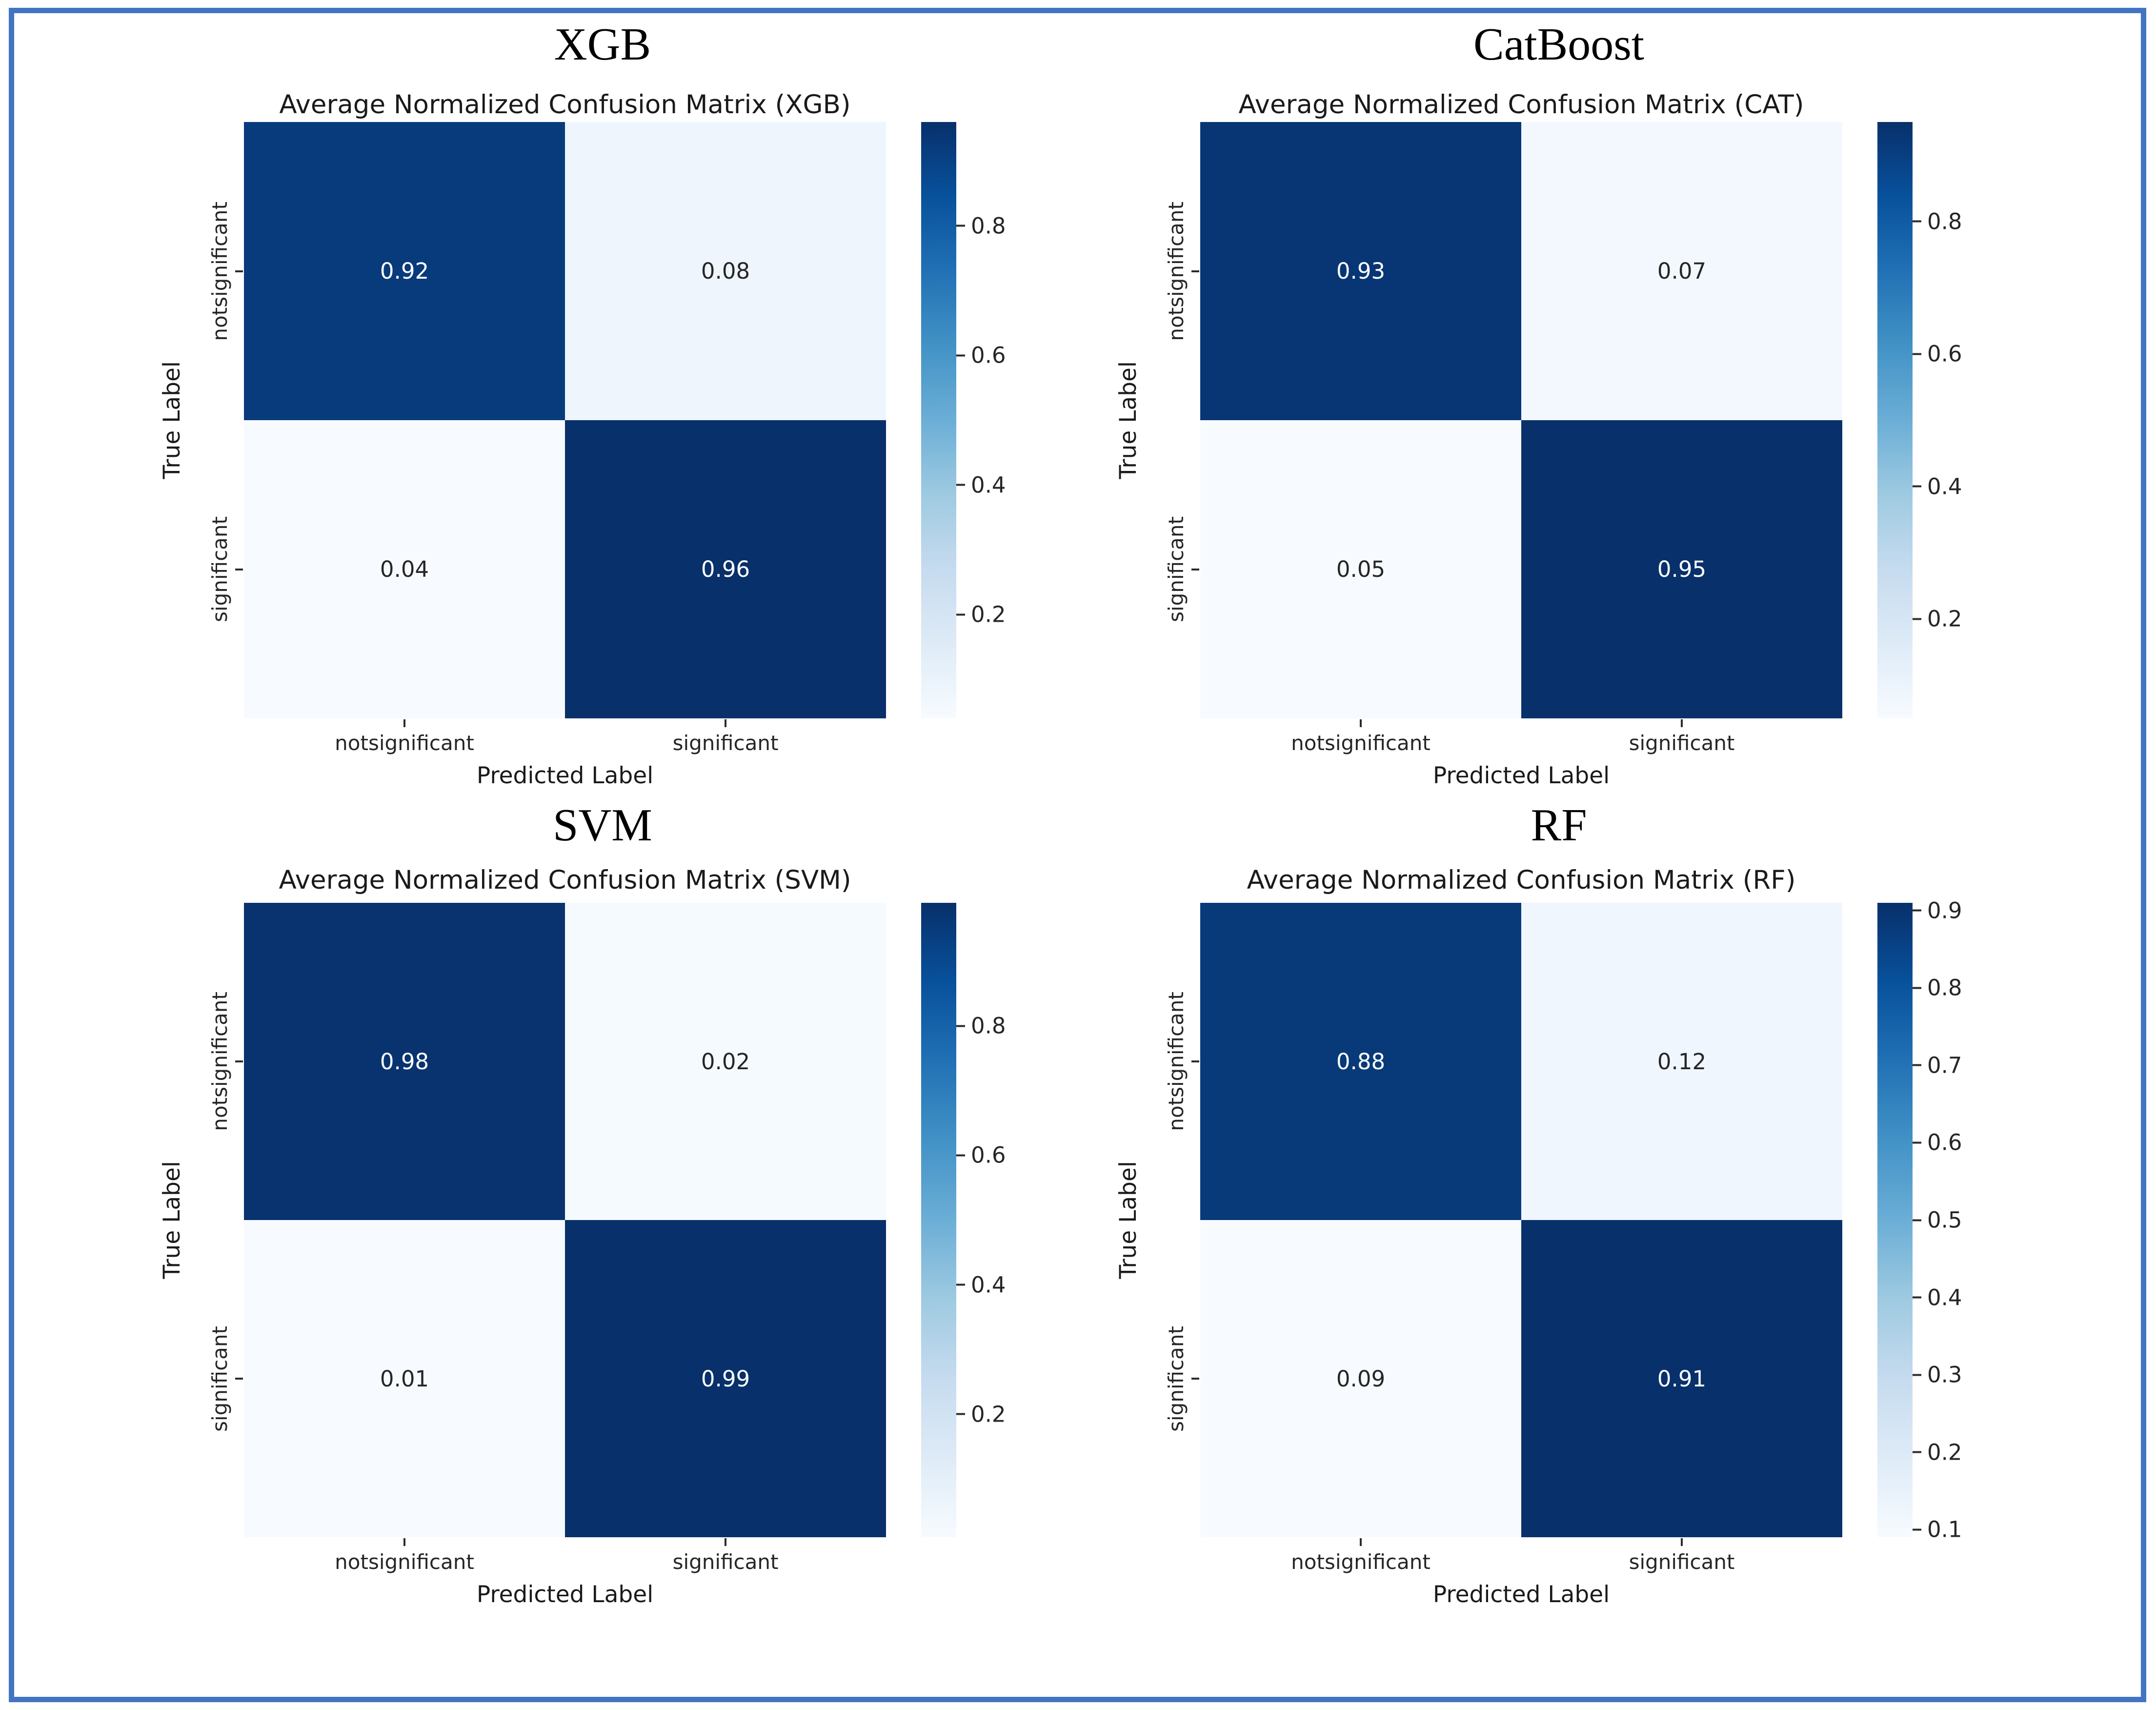 Image resolution: width=2156 pixels, height=1710 pixels. I want to click on heatmap-cell: 0.08, so click(725, 271).